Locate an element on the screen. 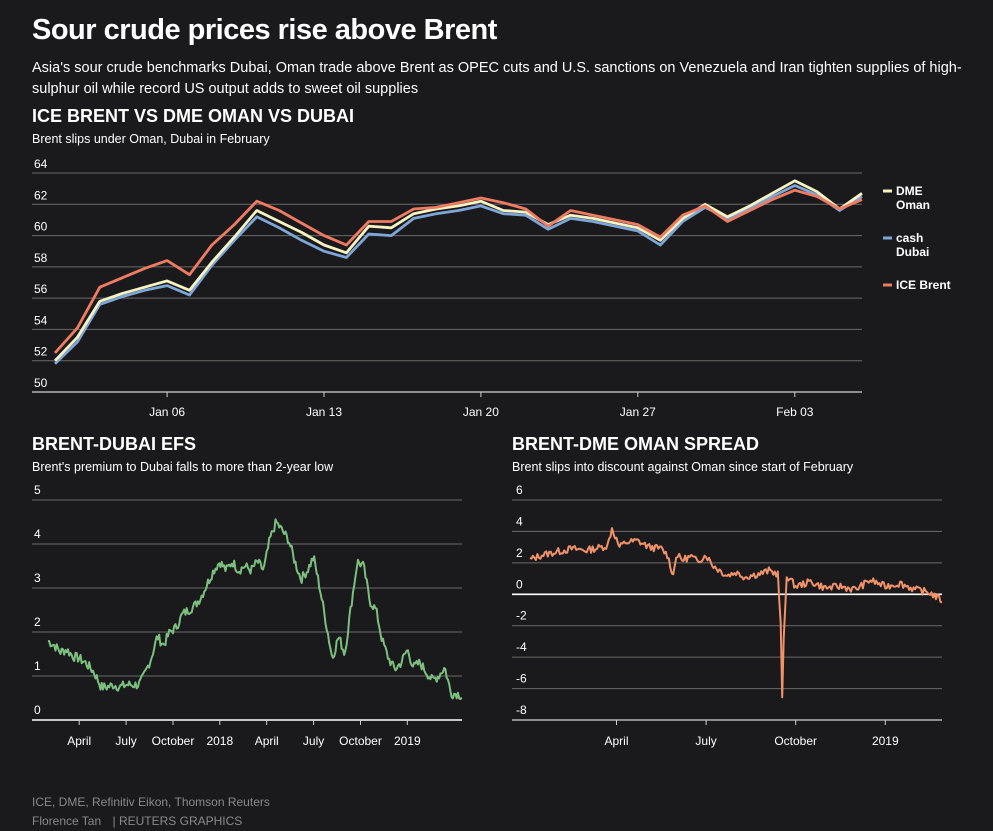  chart3-y-tick-label: 4 is located at coordinates (519, 521).